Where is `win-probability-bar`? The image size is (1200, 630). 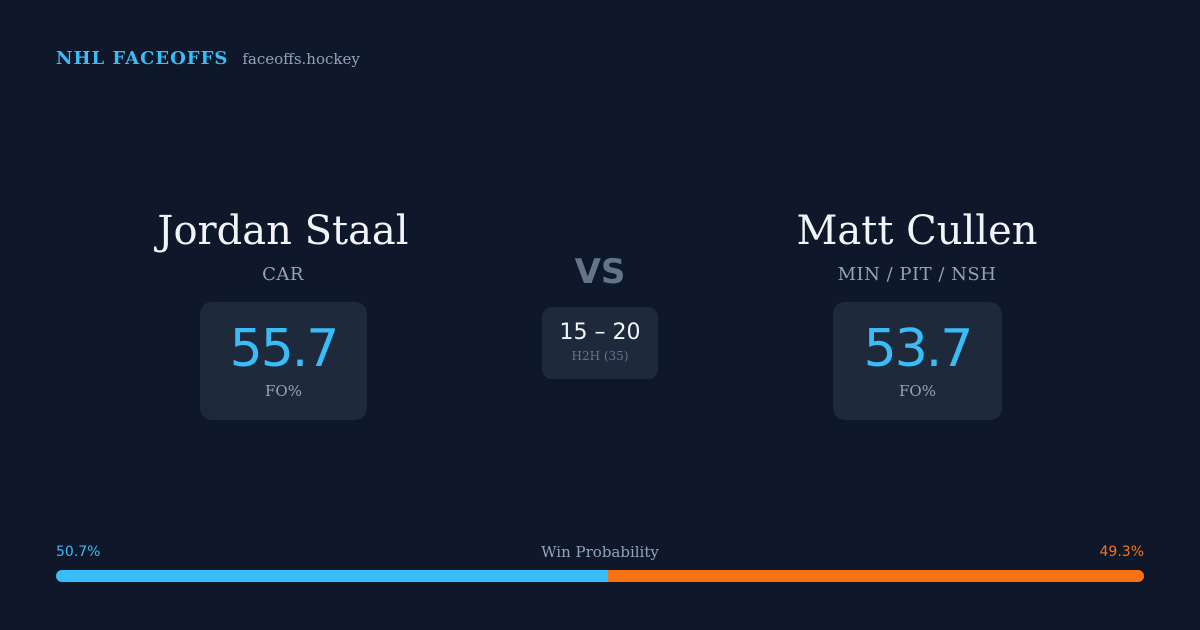 win-probability-bar is located at coordinates (600, 576).